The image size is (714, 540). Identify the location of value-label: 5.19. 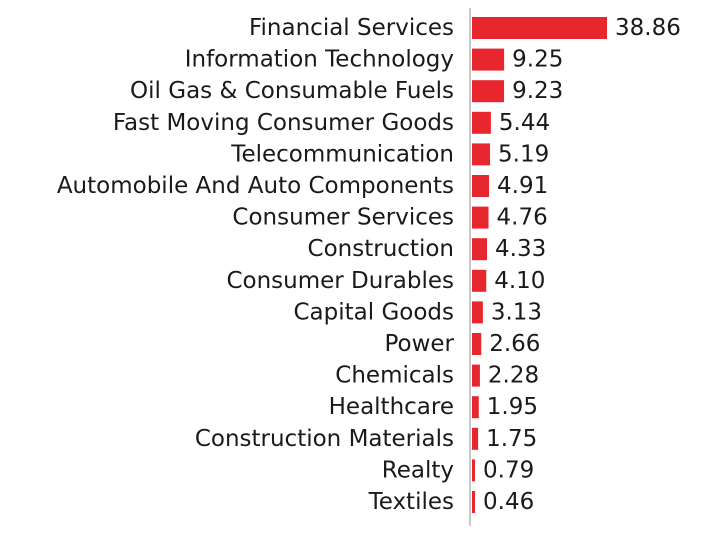
(523, 154).